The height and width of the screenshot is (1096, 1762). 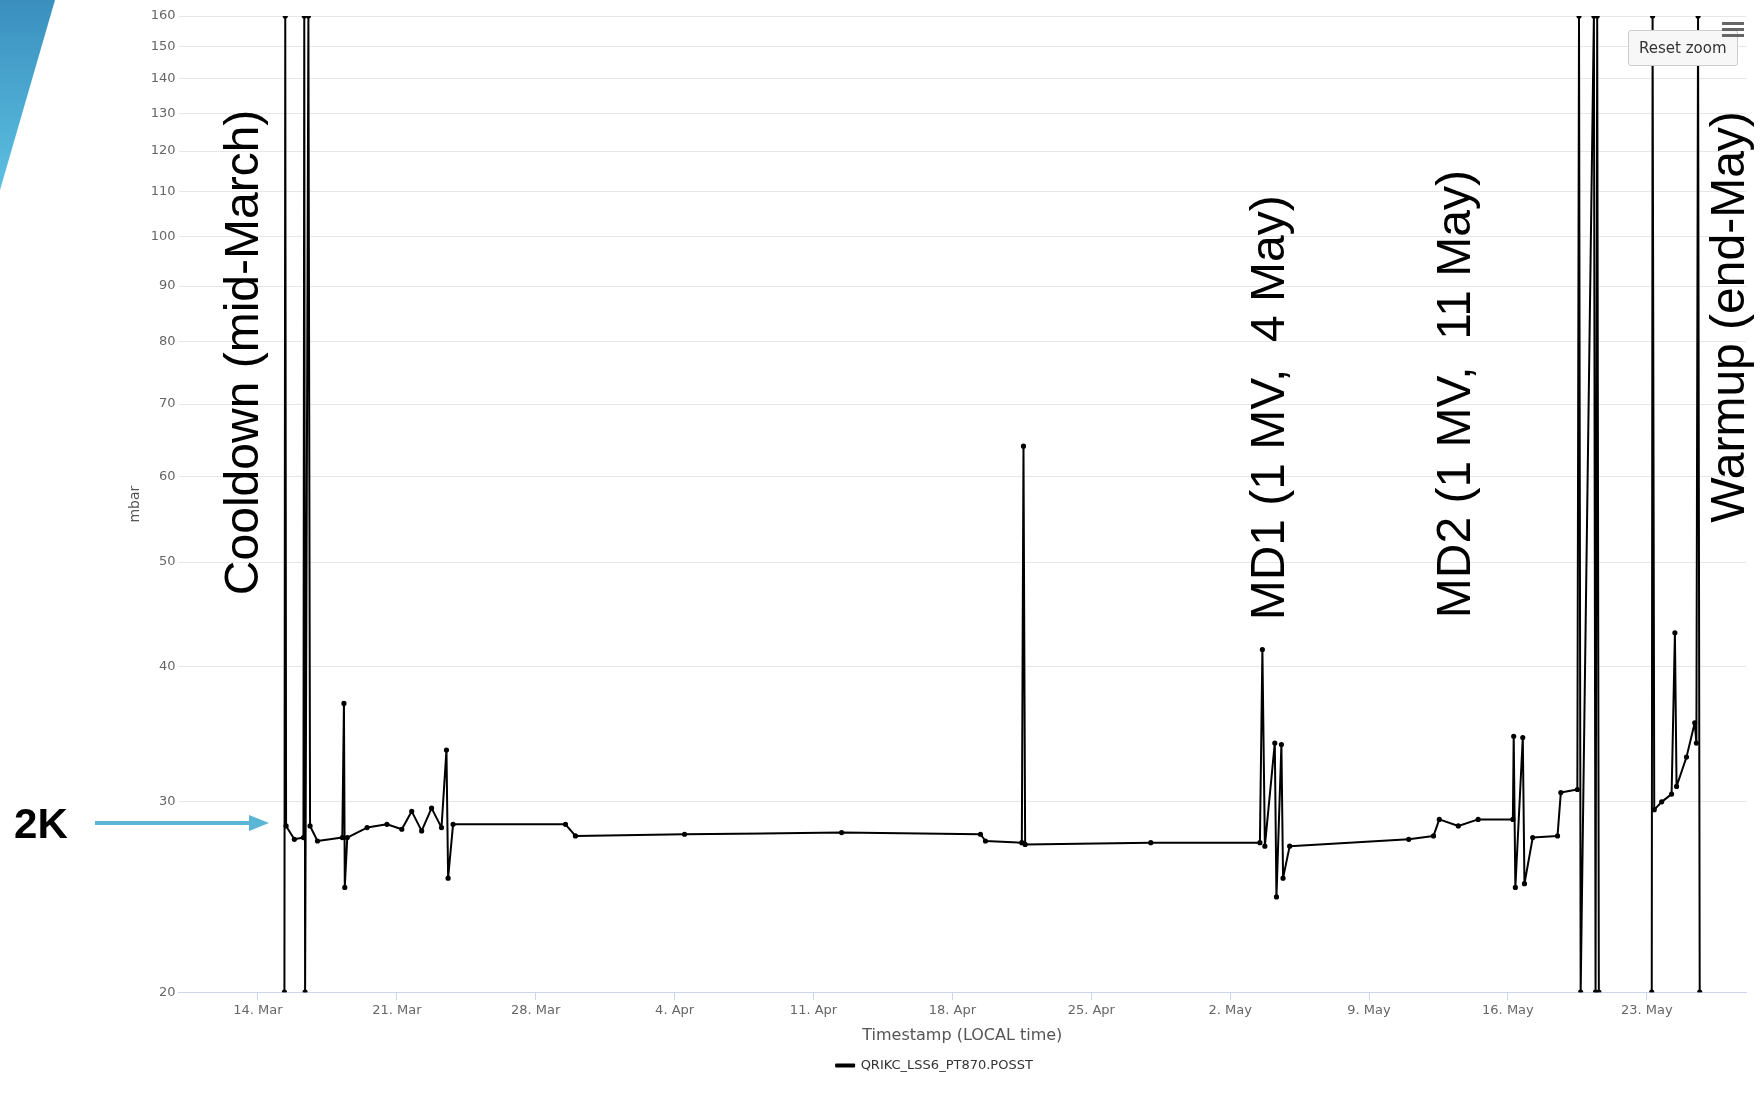 I want to click on y-tick-label: 60, so click(x=167, y=475).